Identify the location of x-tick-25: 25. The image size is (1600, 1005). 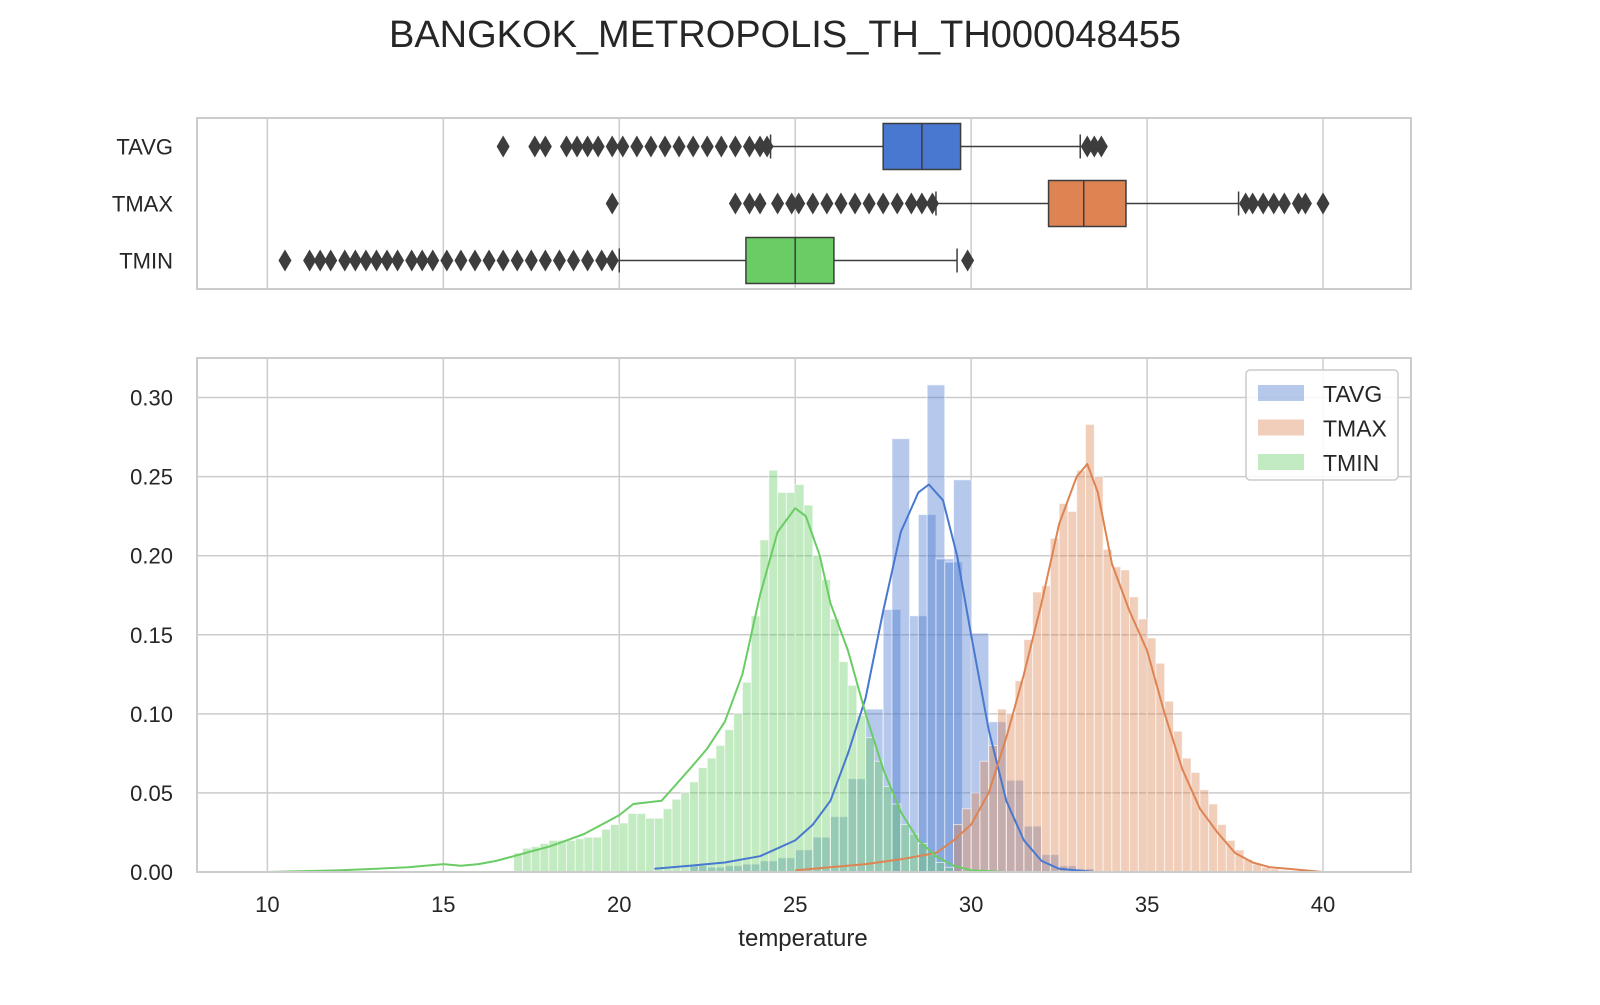
(795, 904).